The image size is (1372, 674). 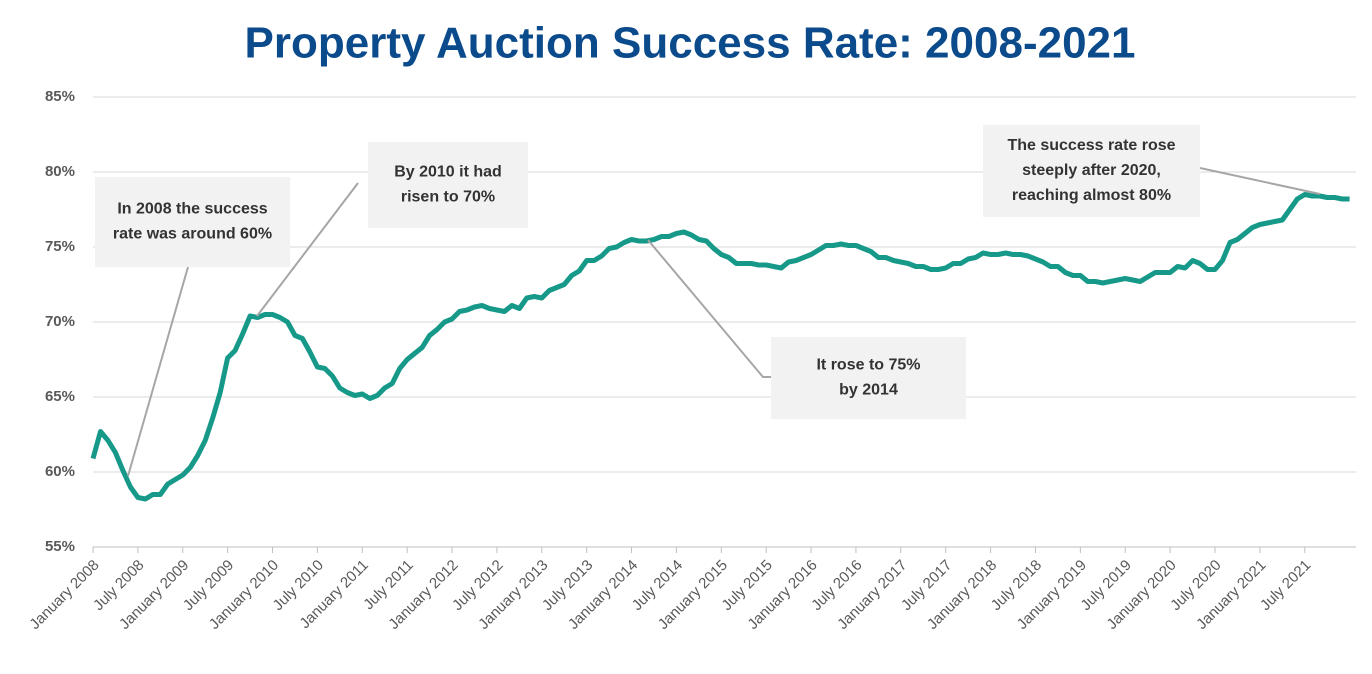 I want to click on y-tick-label: 55%, so click(x=60, y=546).